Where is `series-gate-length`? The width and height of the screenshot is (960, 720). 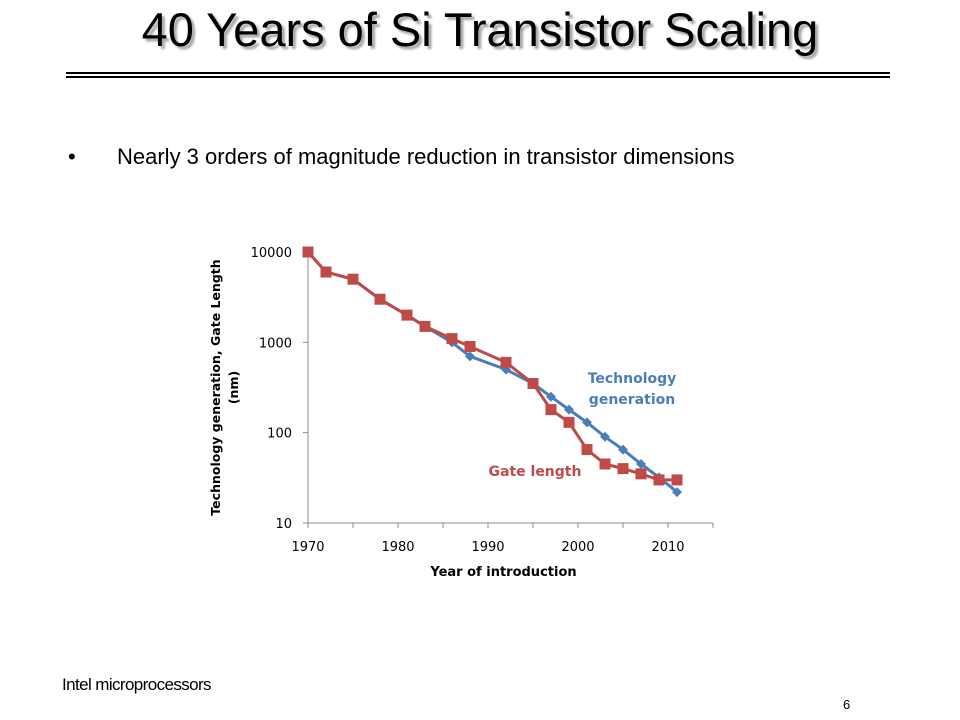 series-gate-length is located at coordinates (492, 366).